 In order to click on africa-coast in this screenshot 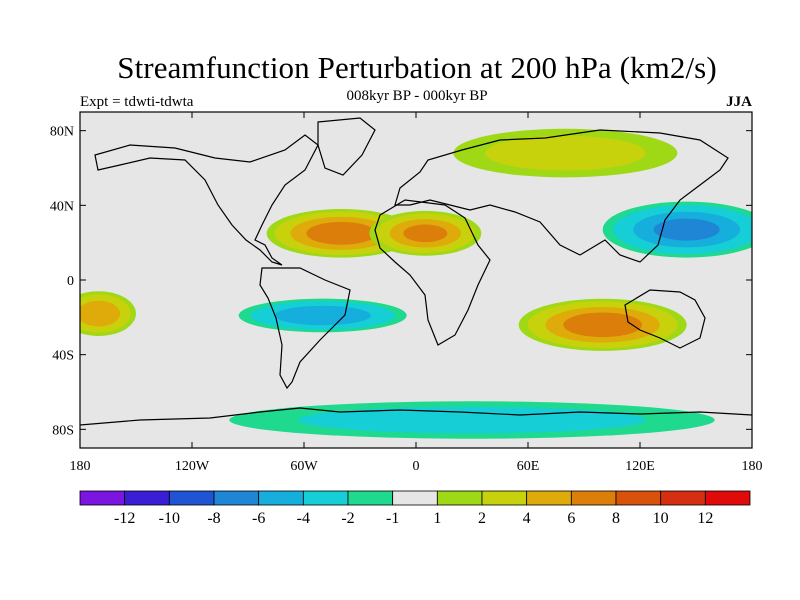, I will do `click(432, 272)`.